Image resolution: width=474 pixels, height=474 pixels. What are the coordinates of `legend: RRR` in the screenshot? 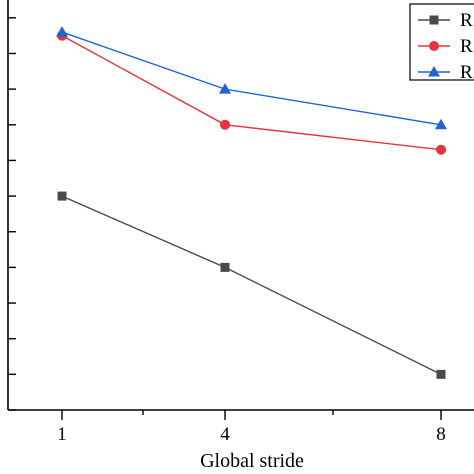 It's located at (441, 43).